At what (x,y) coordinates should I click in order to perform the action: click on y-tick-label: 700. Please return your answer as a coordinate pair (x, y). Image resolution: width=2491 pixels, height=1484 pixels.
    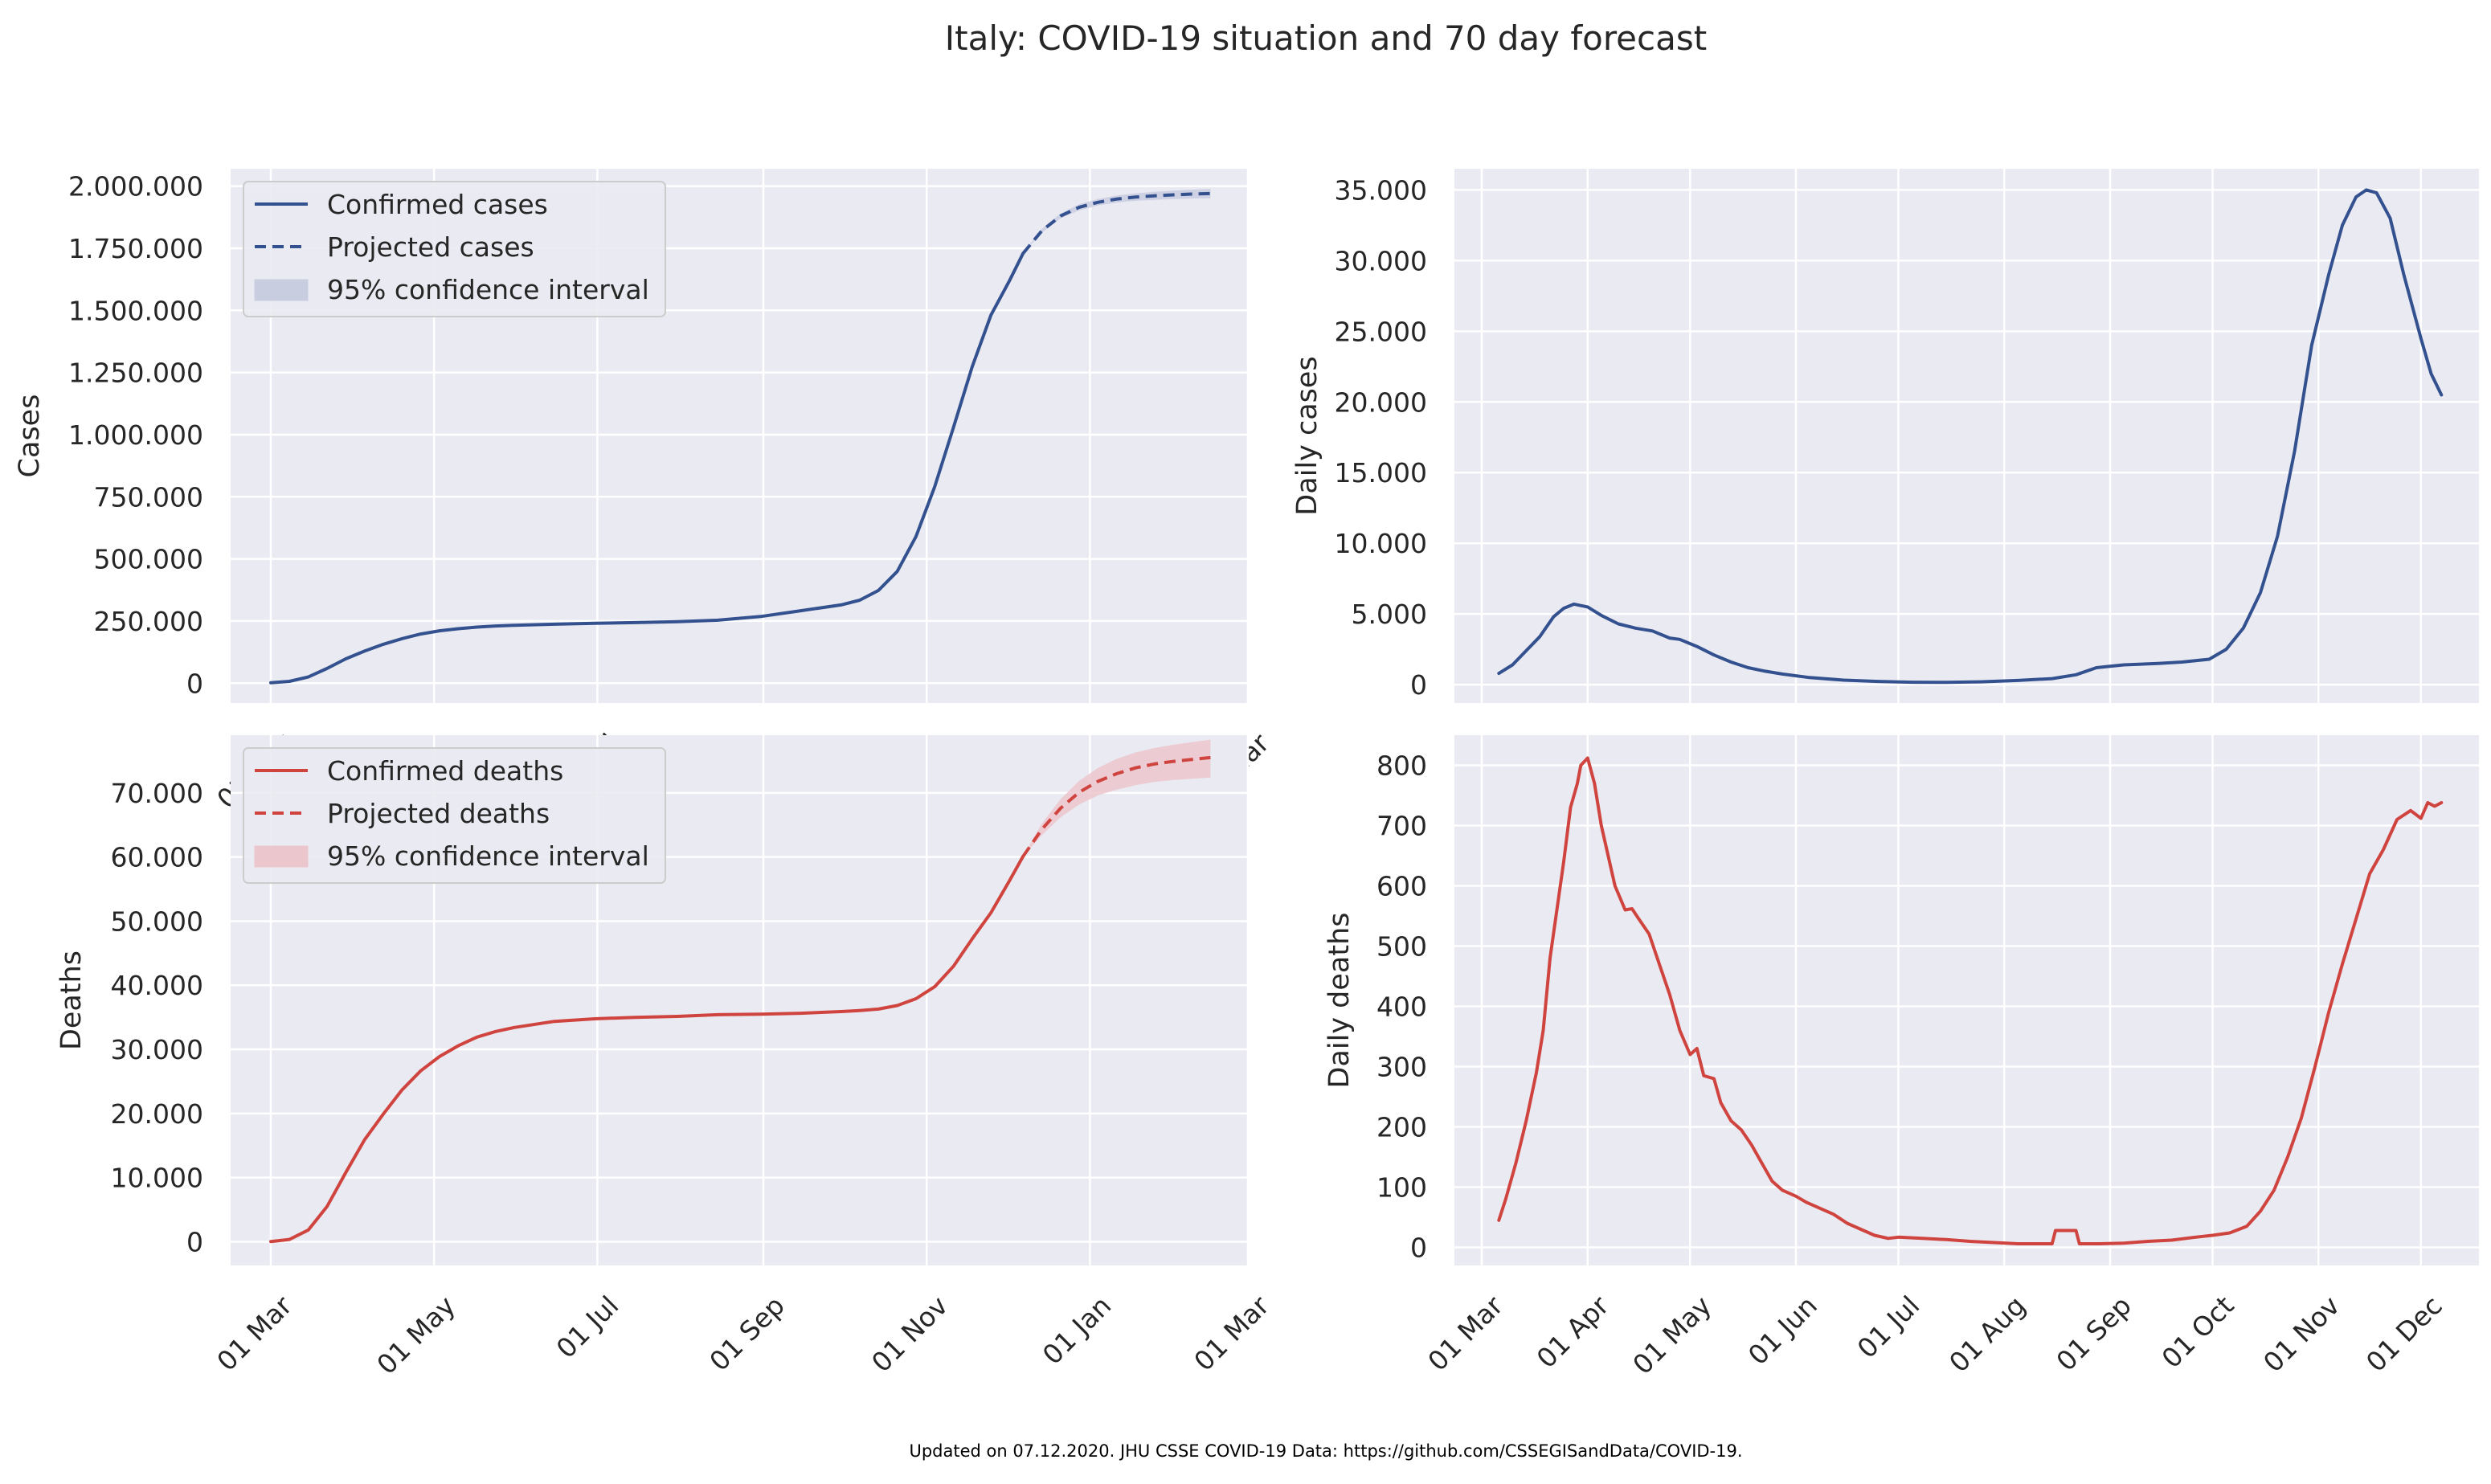
    Looking at the image, I should click on (1401, 826).